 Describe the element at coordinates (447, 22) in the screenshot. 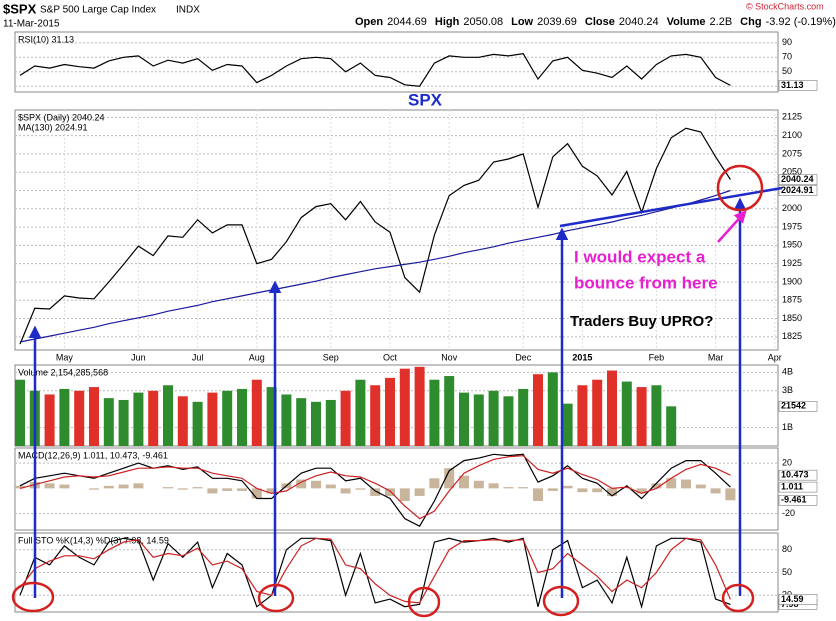

I see `quote-label: High` at that location.